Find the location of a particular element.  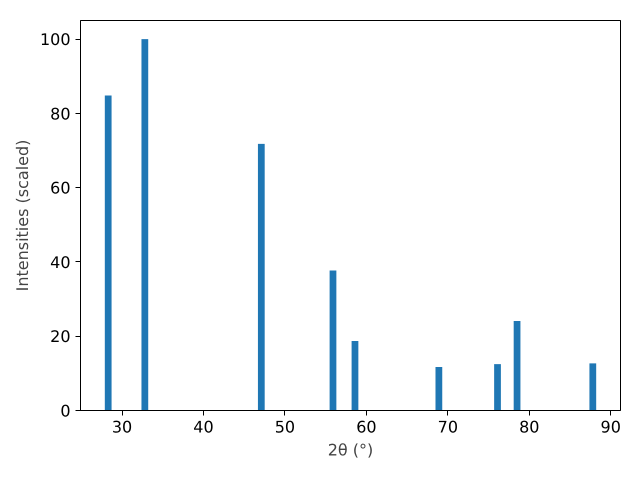

y-tick-label: 80 is located at coordinates (60, 114).